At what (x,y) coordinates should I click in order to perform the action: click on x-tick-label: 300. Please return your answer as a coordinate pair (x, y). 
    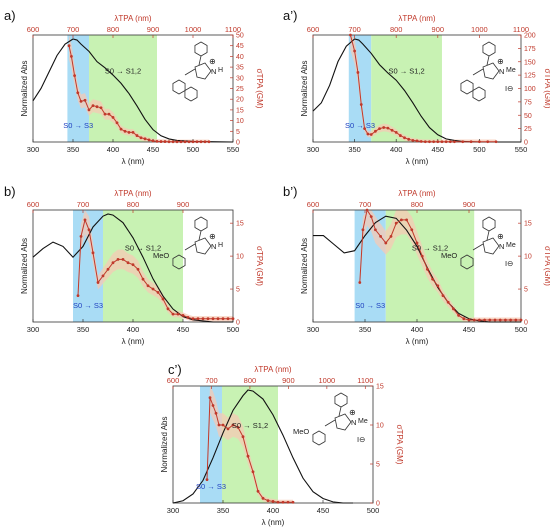
    Looking at the image, I should click on (313, 149).